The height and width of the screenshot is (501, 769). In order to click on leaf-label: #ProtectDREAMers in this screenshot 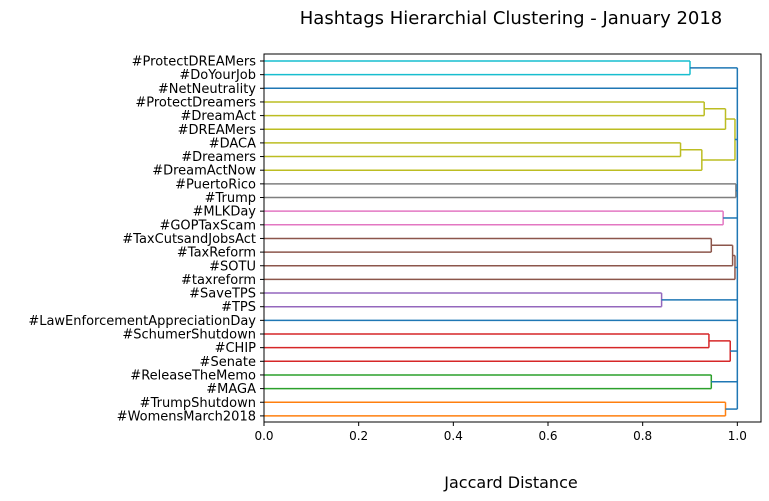, I will do `click(194, 62)`.